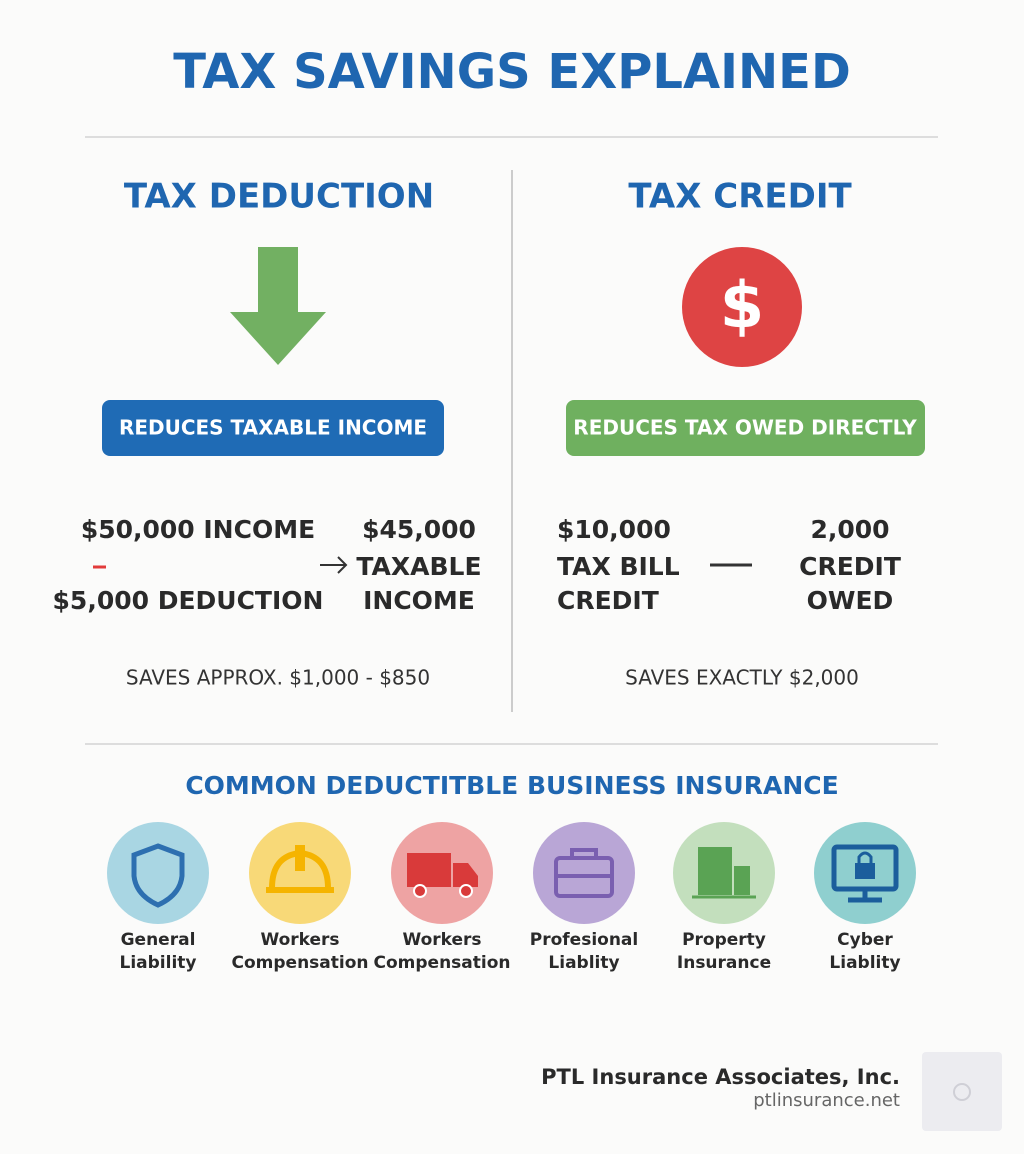  I want to click on owed: OWED, so click(850, 600).